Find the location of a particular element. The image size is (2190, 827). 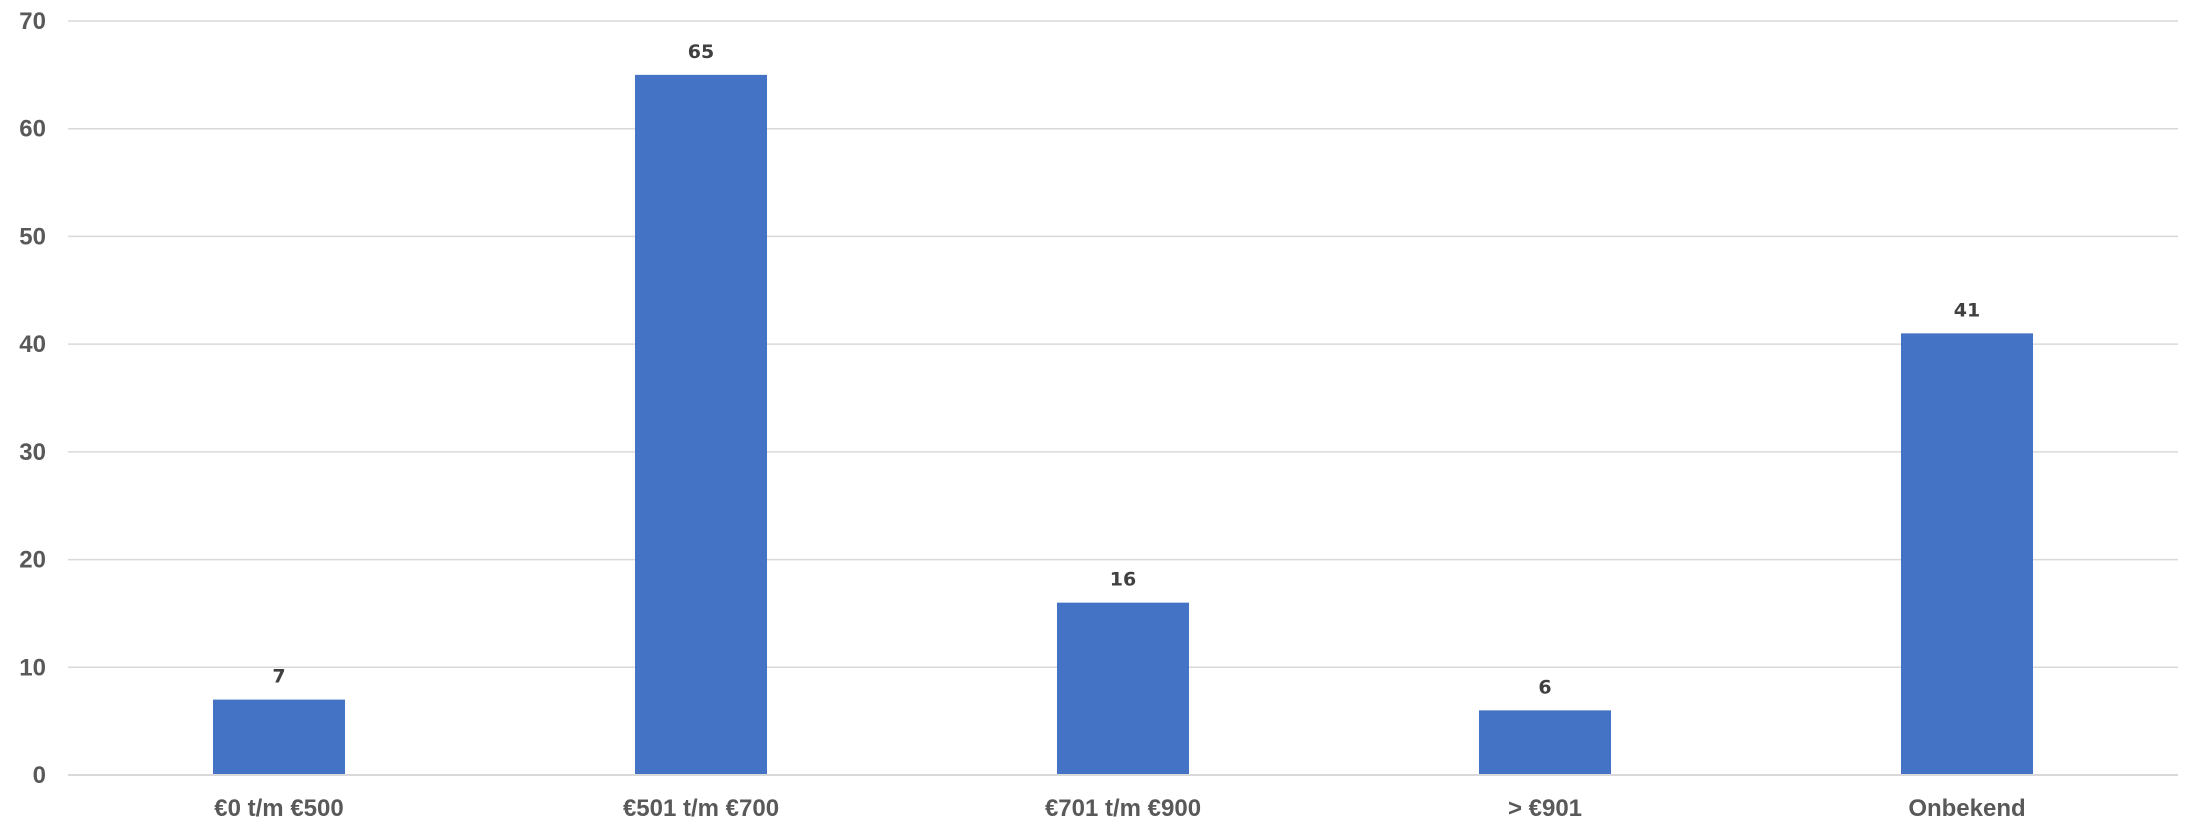

data-label: 6 is located at coordinates (1544, 687).